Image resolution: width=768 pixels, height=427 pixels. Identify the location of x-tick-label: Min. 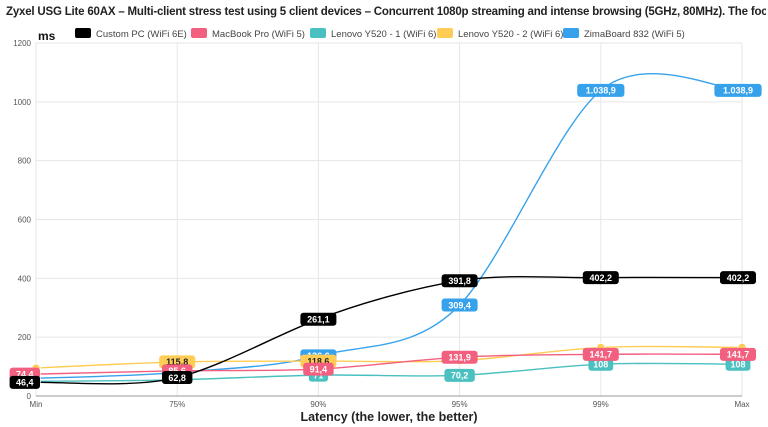
(36, 404).